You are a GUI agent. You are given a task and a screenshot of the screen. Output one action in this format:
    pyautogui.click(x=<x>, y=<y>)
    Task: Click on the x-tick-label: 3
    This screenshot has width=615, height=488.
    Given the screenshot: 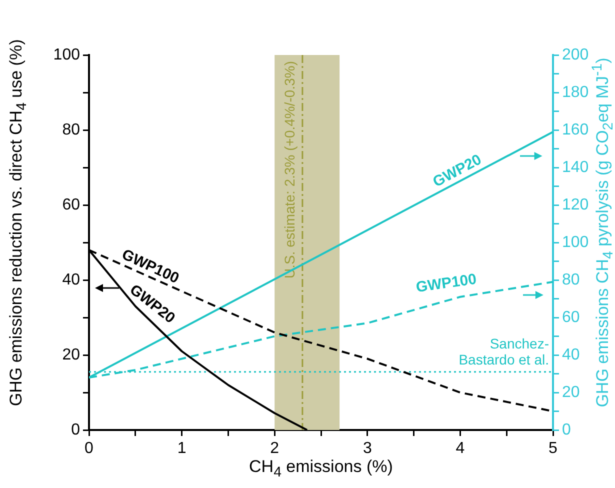 What is the action you would take?
    pyautogui.click(x=367, y=449)
    